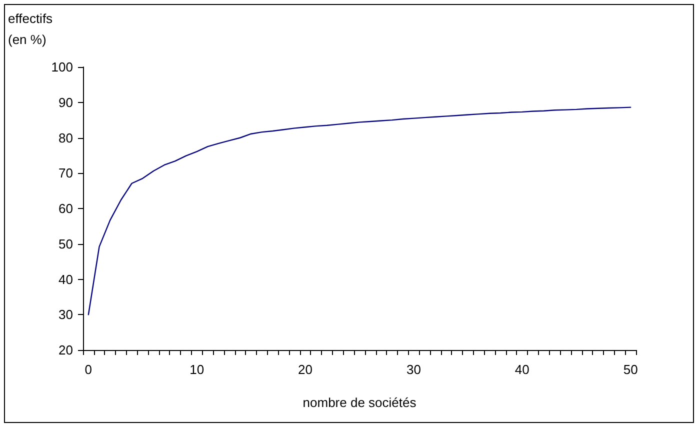  What do you see at coordinates (359, 402) in the screenshot?
I see `x-axis-title: nombre de sociétés` at bounding box center [359, 402].